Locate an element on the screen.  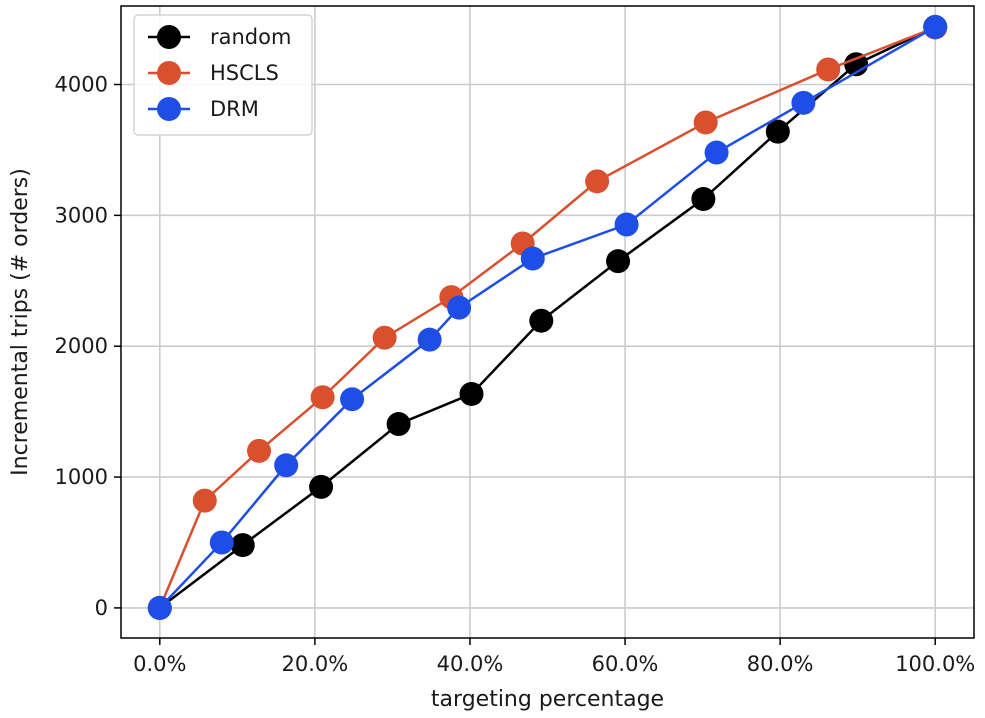
legend-item-hscls: HSCLS is located at coordinates (213, 73).